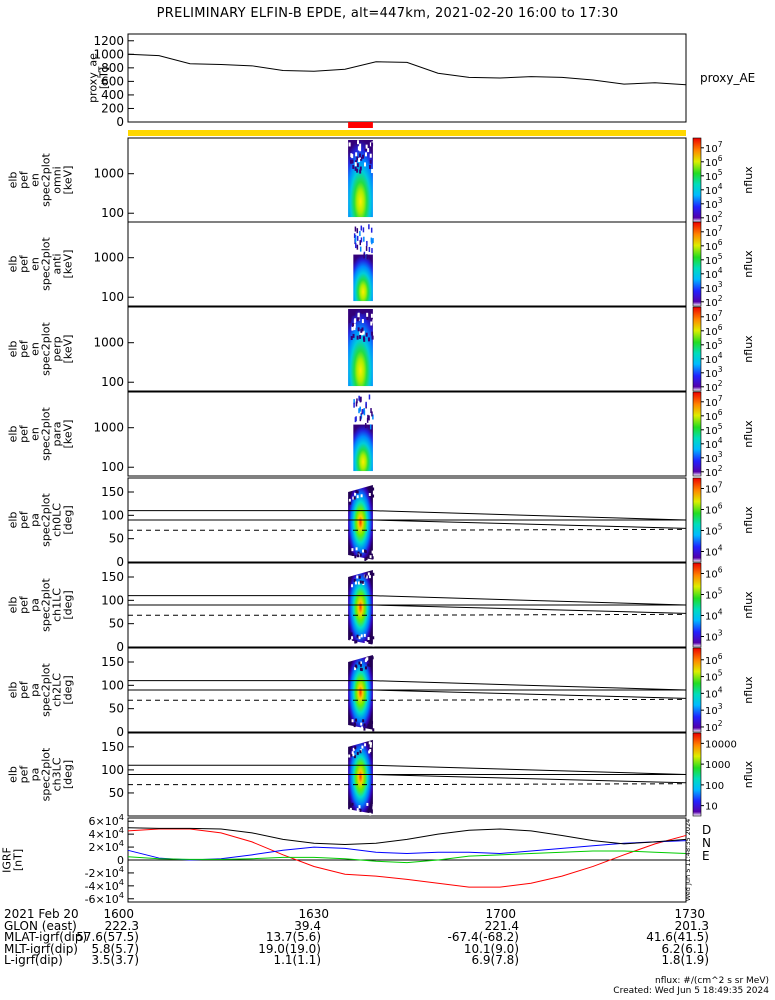  What do you see at coordinates (360, 125) in the screenshot?
I see `coverage-bar-red` at bounding box center [360, 125].